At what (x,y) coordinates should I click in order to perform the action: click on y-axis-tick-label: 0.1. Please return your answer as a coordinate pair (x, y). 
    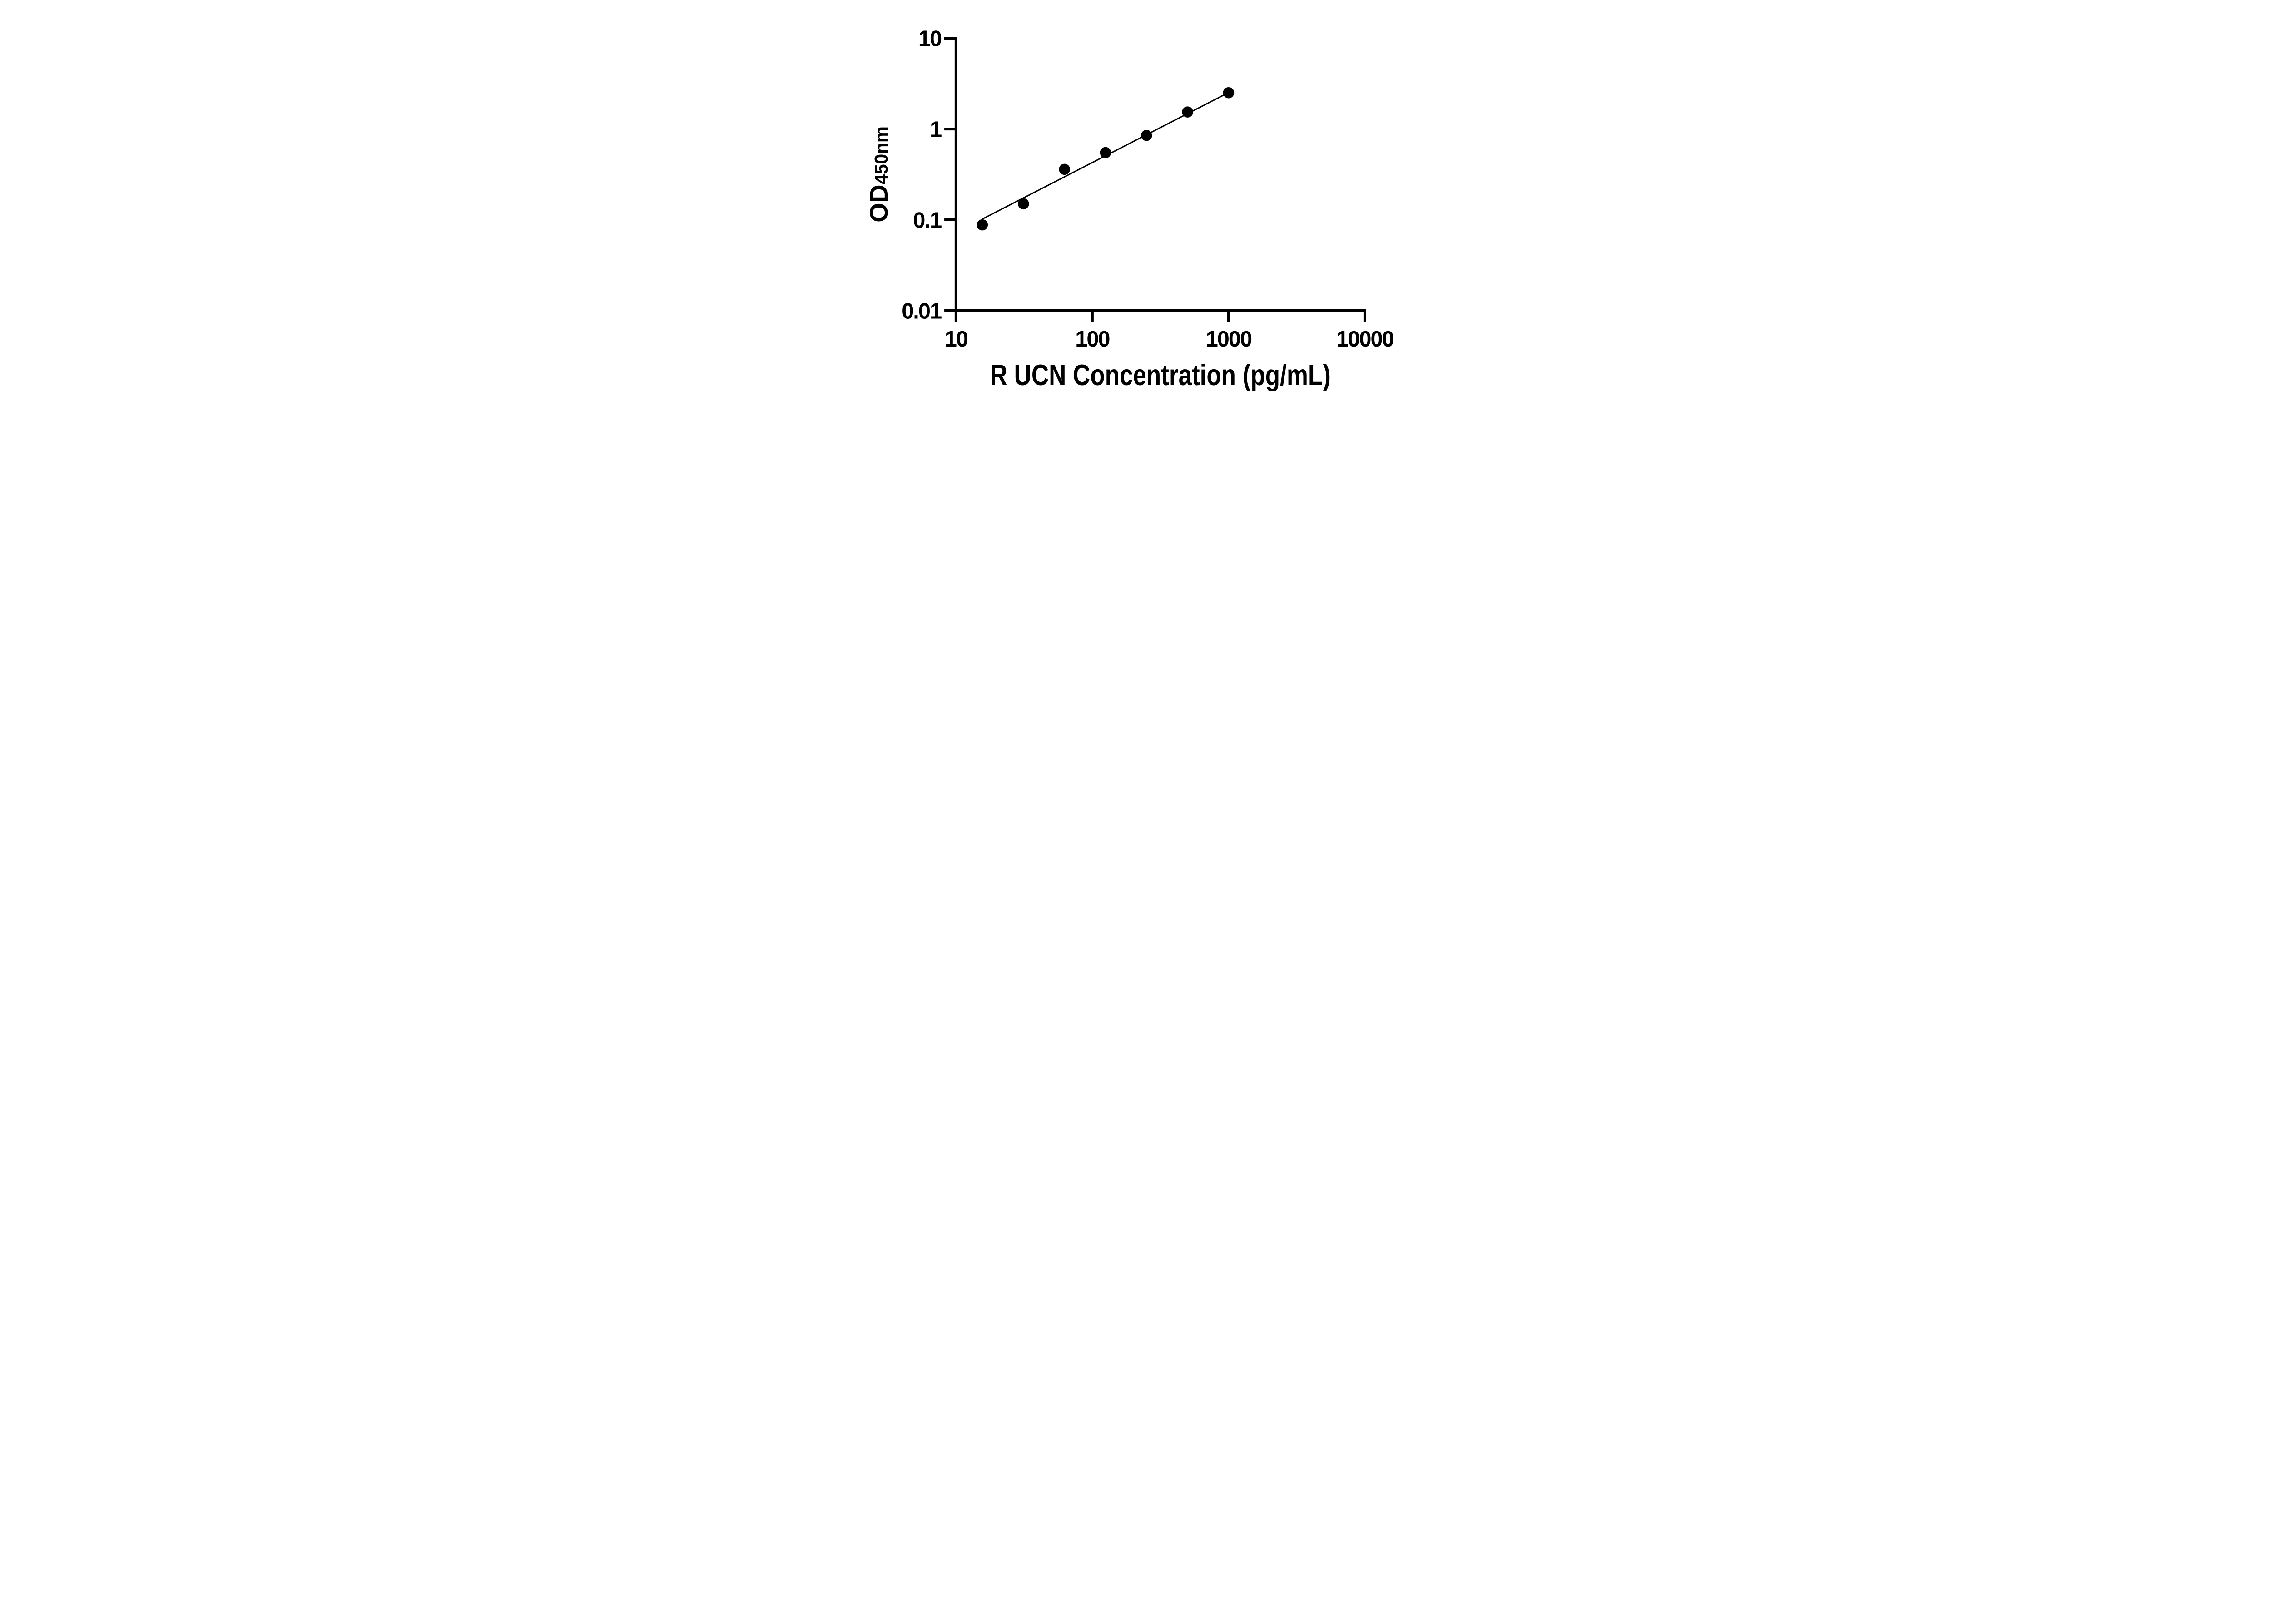
    Looking at the image, I should click on (927, 220).